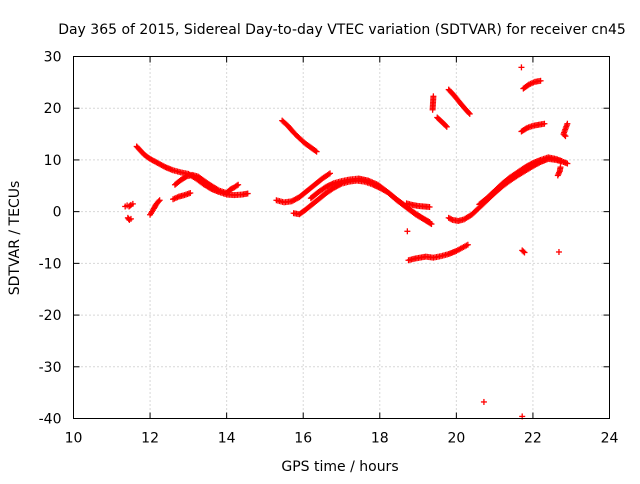  Describe the element at coordinates (53, 58) in the screenshot. I see `y-tick-label: 30` at that location.